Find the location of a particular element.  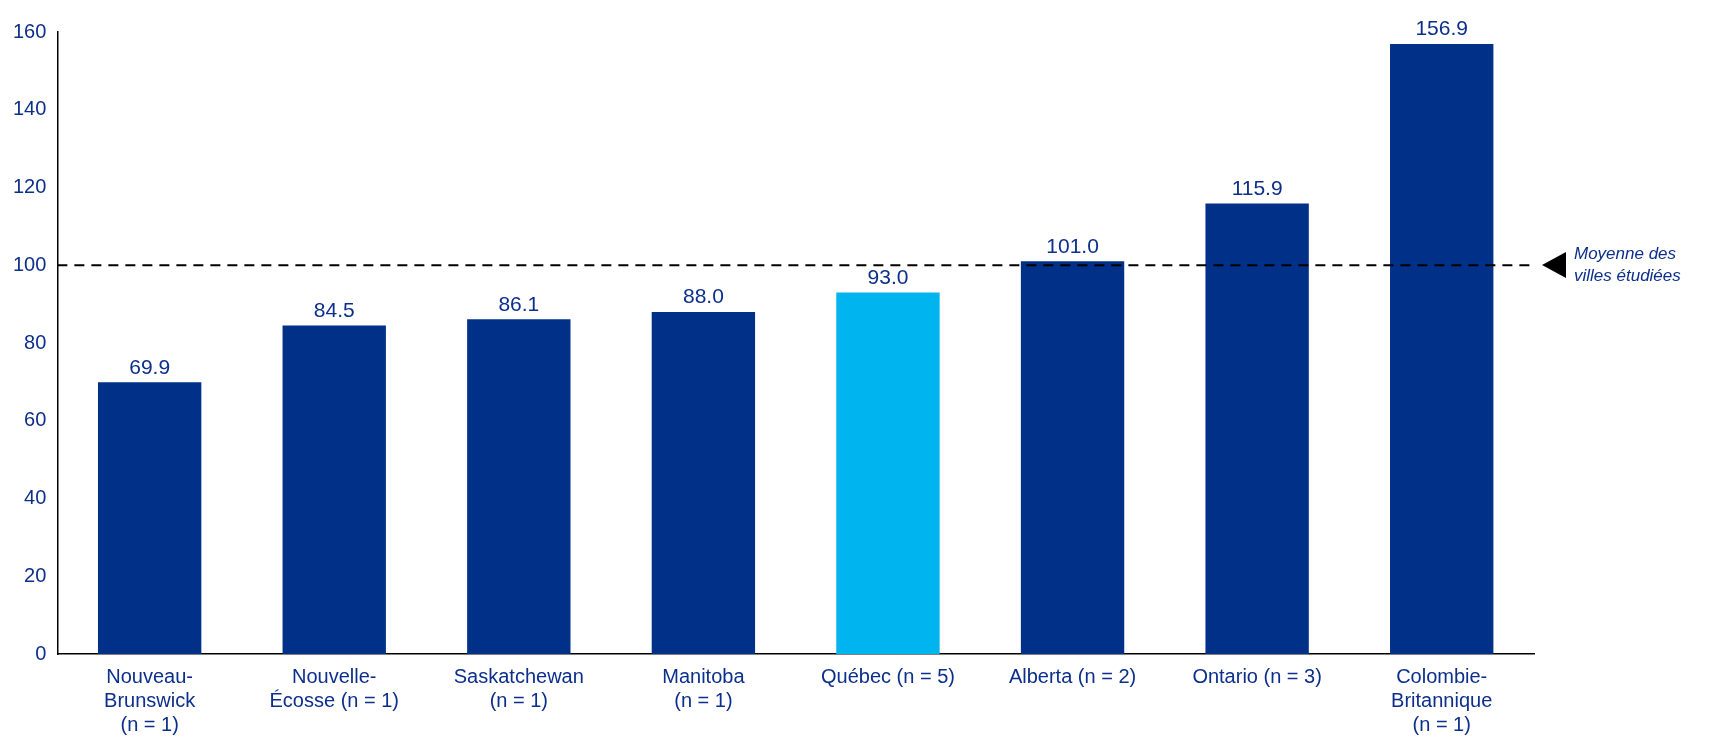

y-tick-label: 160 is located at coordinates (29, 30).